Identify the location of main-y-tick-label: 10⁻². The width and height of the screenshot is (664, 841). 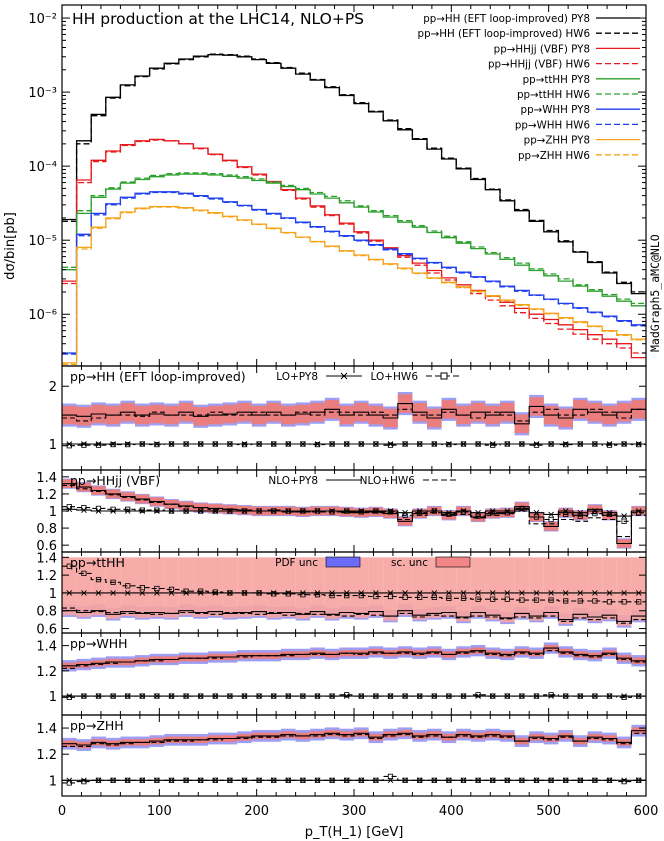
(42, 19).